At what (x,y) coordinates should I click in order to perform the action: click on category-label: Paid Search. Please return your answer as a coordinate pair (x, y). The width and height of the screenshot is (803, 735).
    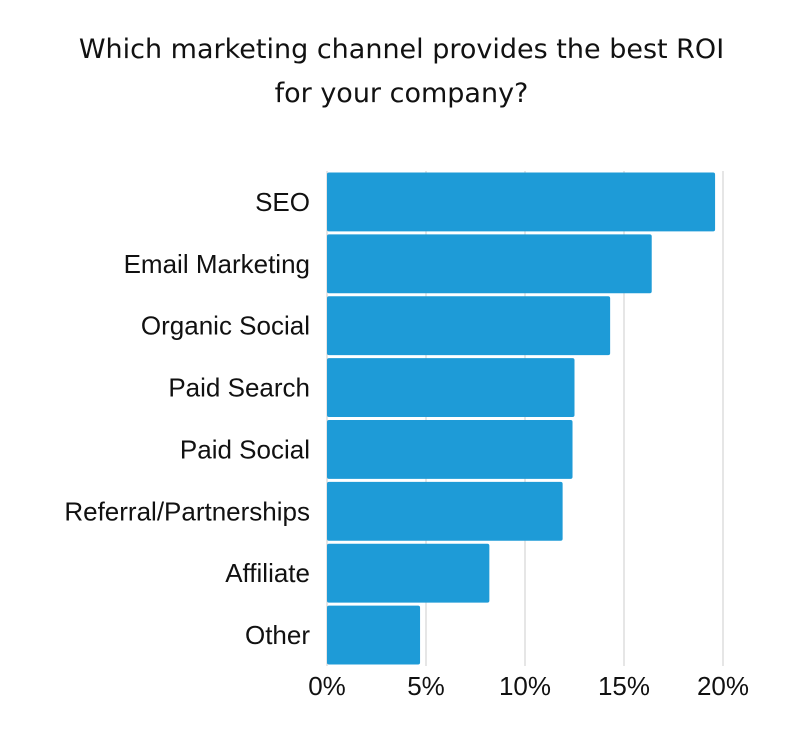
    Looking at the image, I should click on (239, 388).